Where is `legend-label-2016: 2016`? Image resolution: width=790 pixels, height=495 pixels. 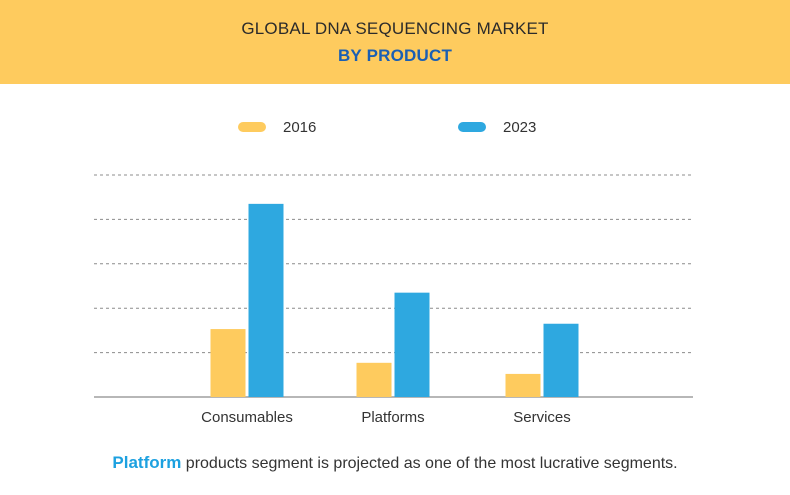 legend-label-2016: 2016 is located at coordinates (299, 127).